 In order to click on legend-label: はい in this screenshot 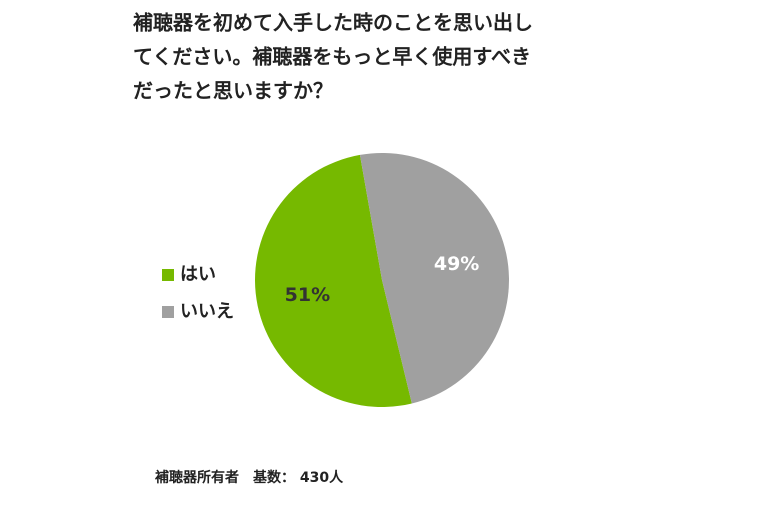, I will do `click(198, 274)`.